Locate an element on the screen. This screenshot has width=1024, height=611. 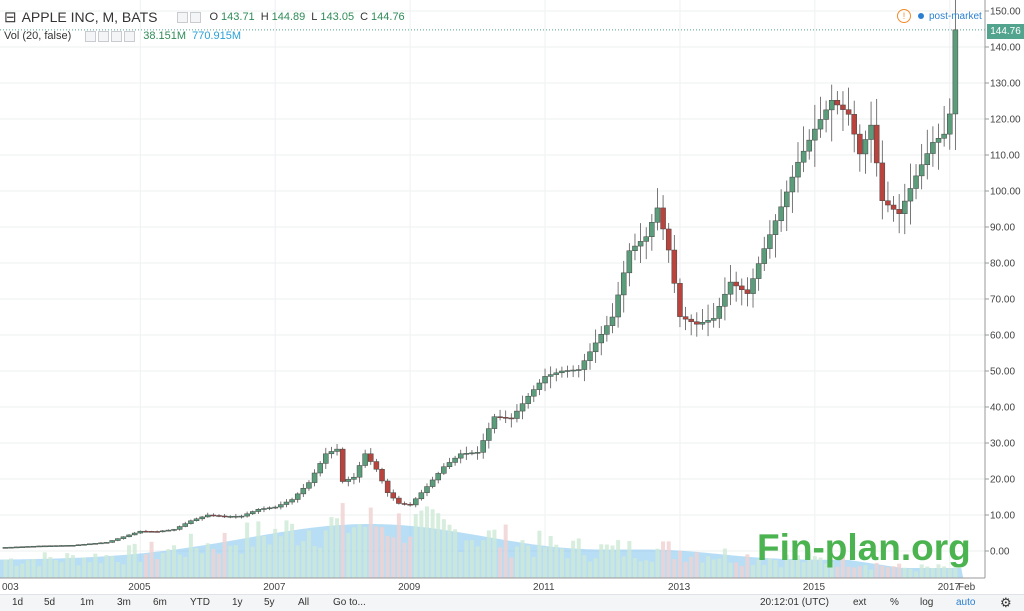
x-tick-label: Feb is located at coordinates (967, 587).